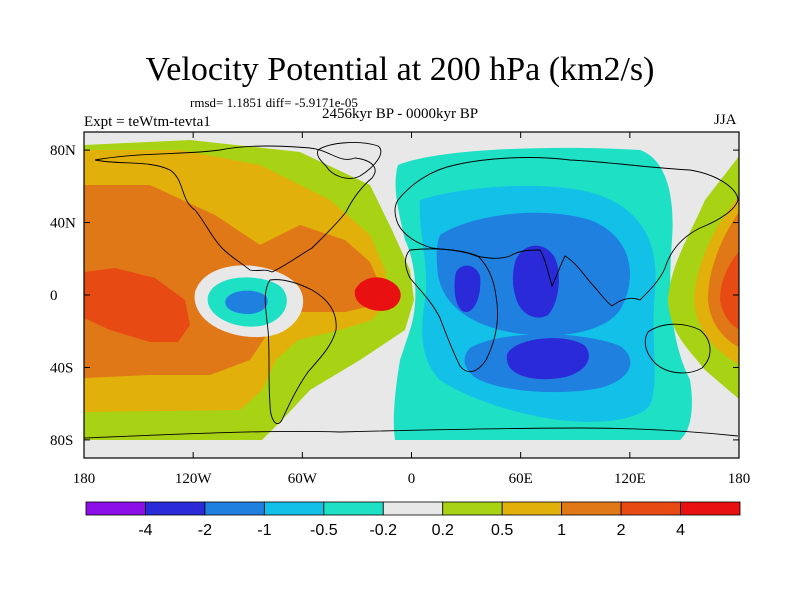  I want to click on contour-neg-2-africa, so click(467, 288).